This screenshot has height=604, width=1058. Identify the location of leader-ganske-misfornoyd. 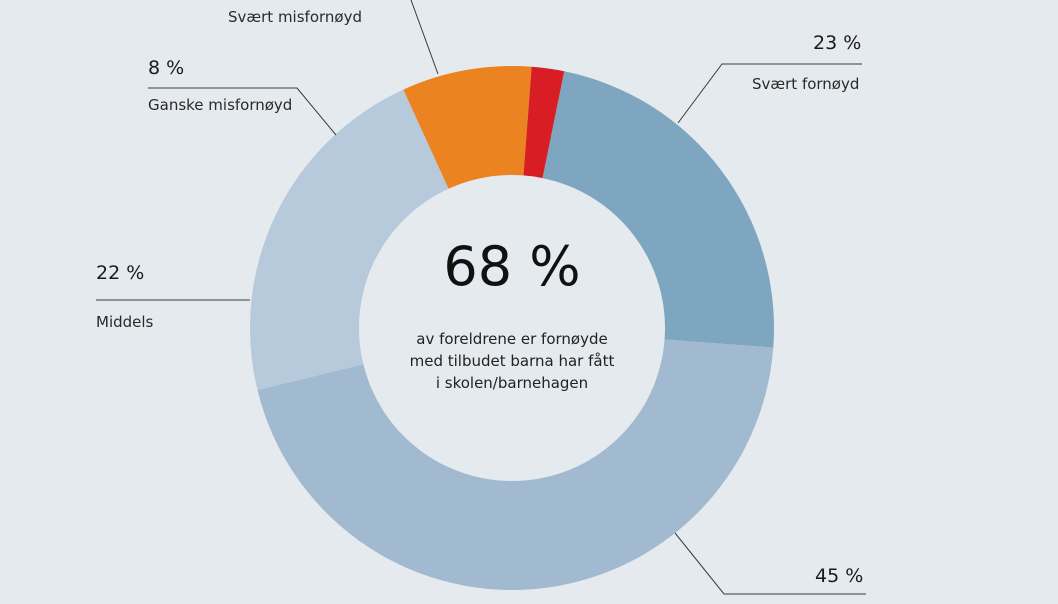
(242, 111).